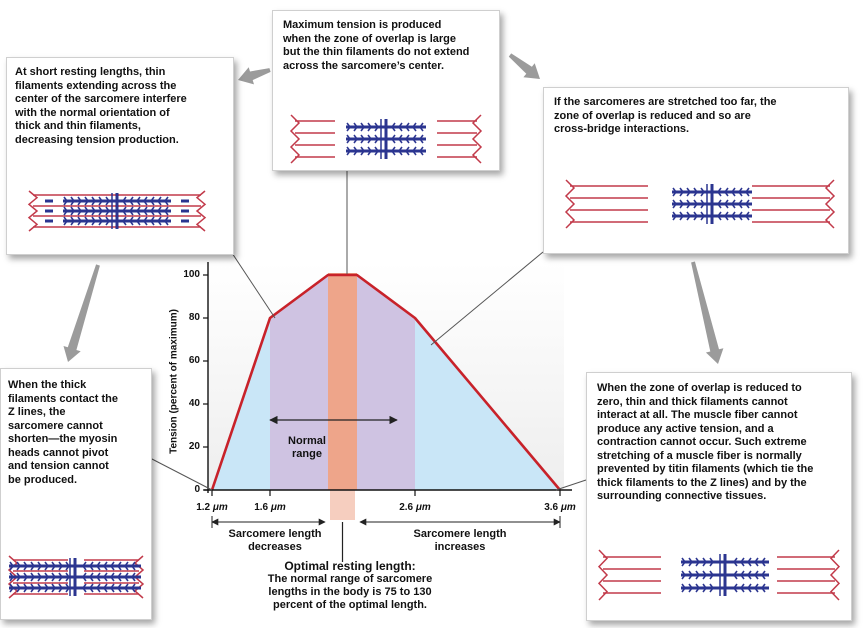 Image resolution: width=863 pixels, height=628 pixels. What do you see at coordinates (212, 507) in the screenshot?
I see `x-tick-label: 1.2 μm` at bounding box center [212, 507].